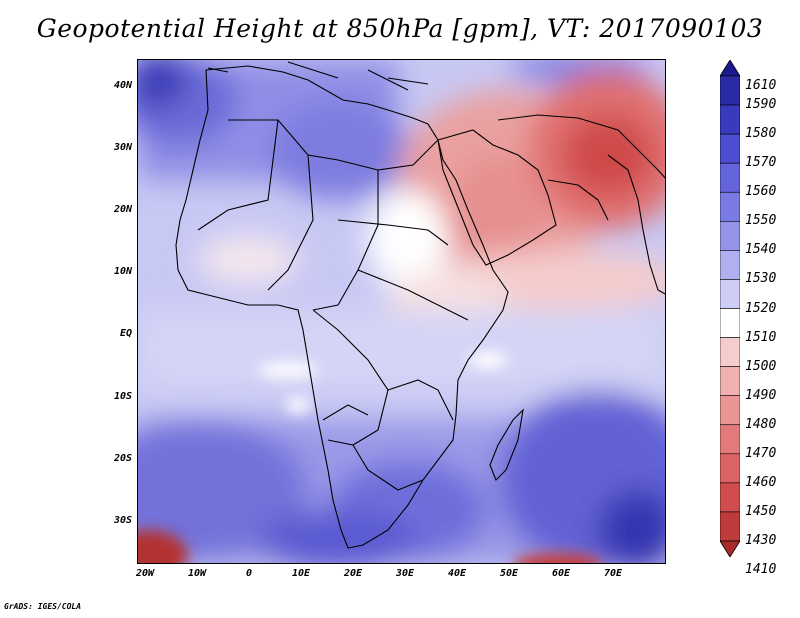  I want to click on colorbar-label: 1500, so click(761, 366).